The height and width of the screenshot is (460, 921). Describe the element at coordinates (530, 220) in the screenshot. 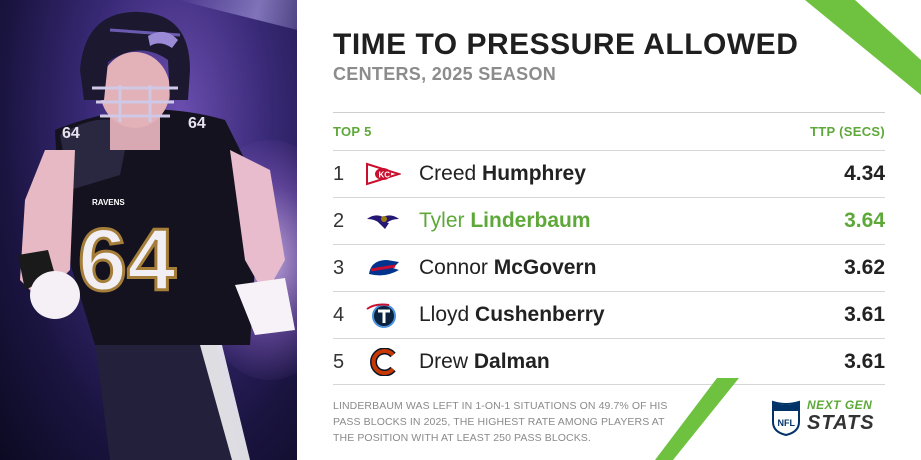

I see `last-name: Linderbaum` at that location.